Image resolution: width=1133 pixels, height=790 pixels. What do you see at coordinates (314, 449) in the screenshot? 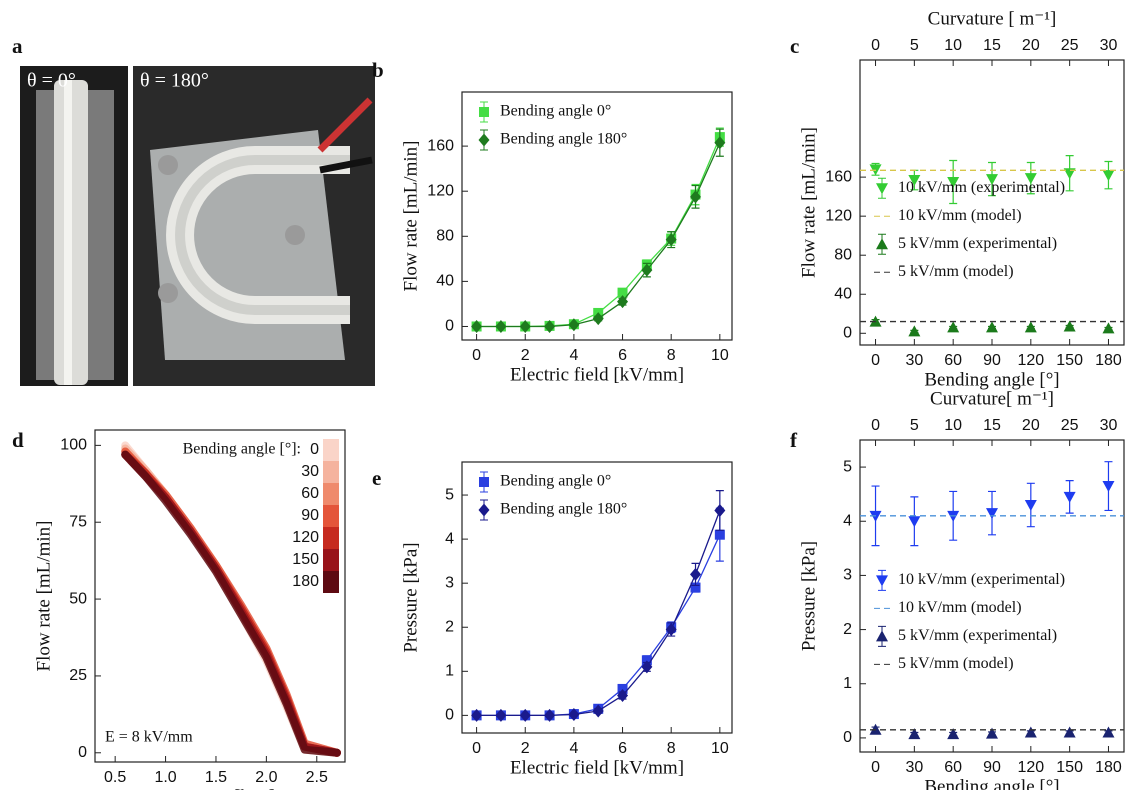
I see `legend-label: 0` at bounding box center [314, 449].